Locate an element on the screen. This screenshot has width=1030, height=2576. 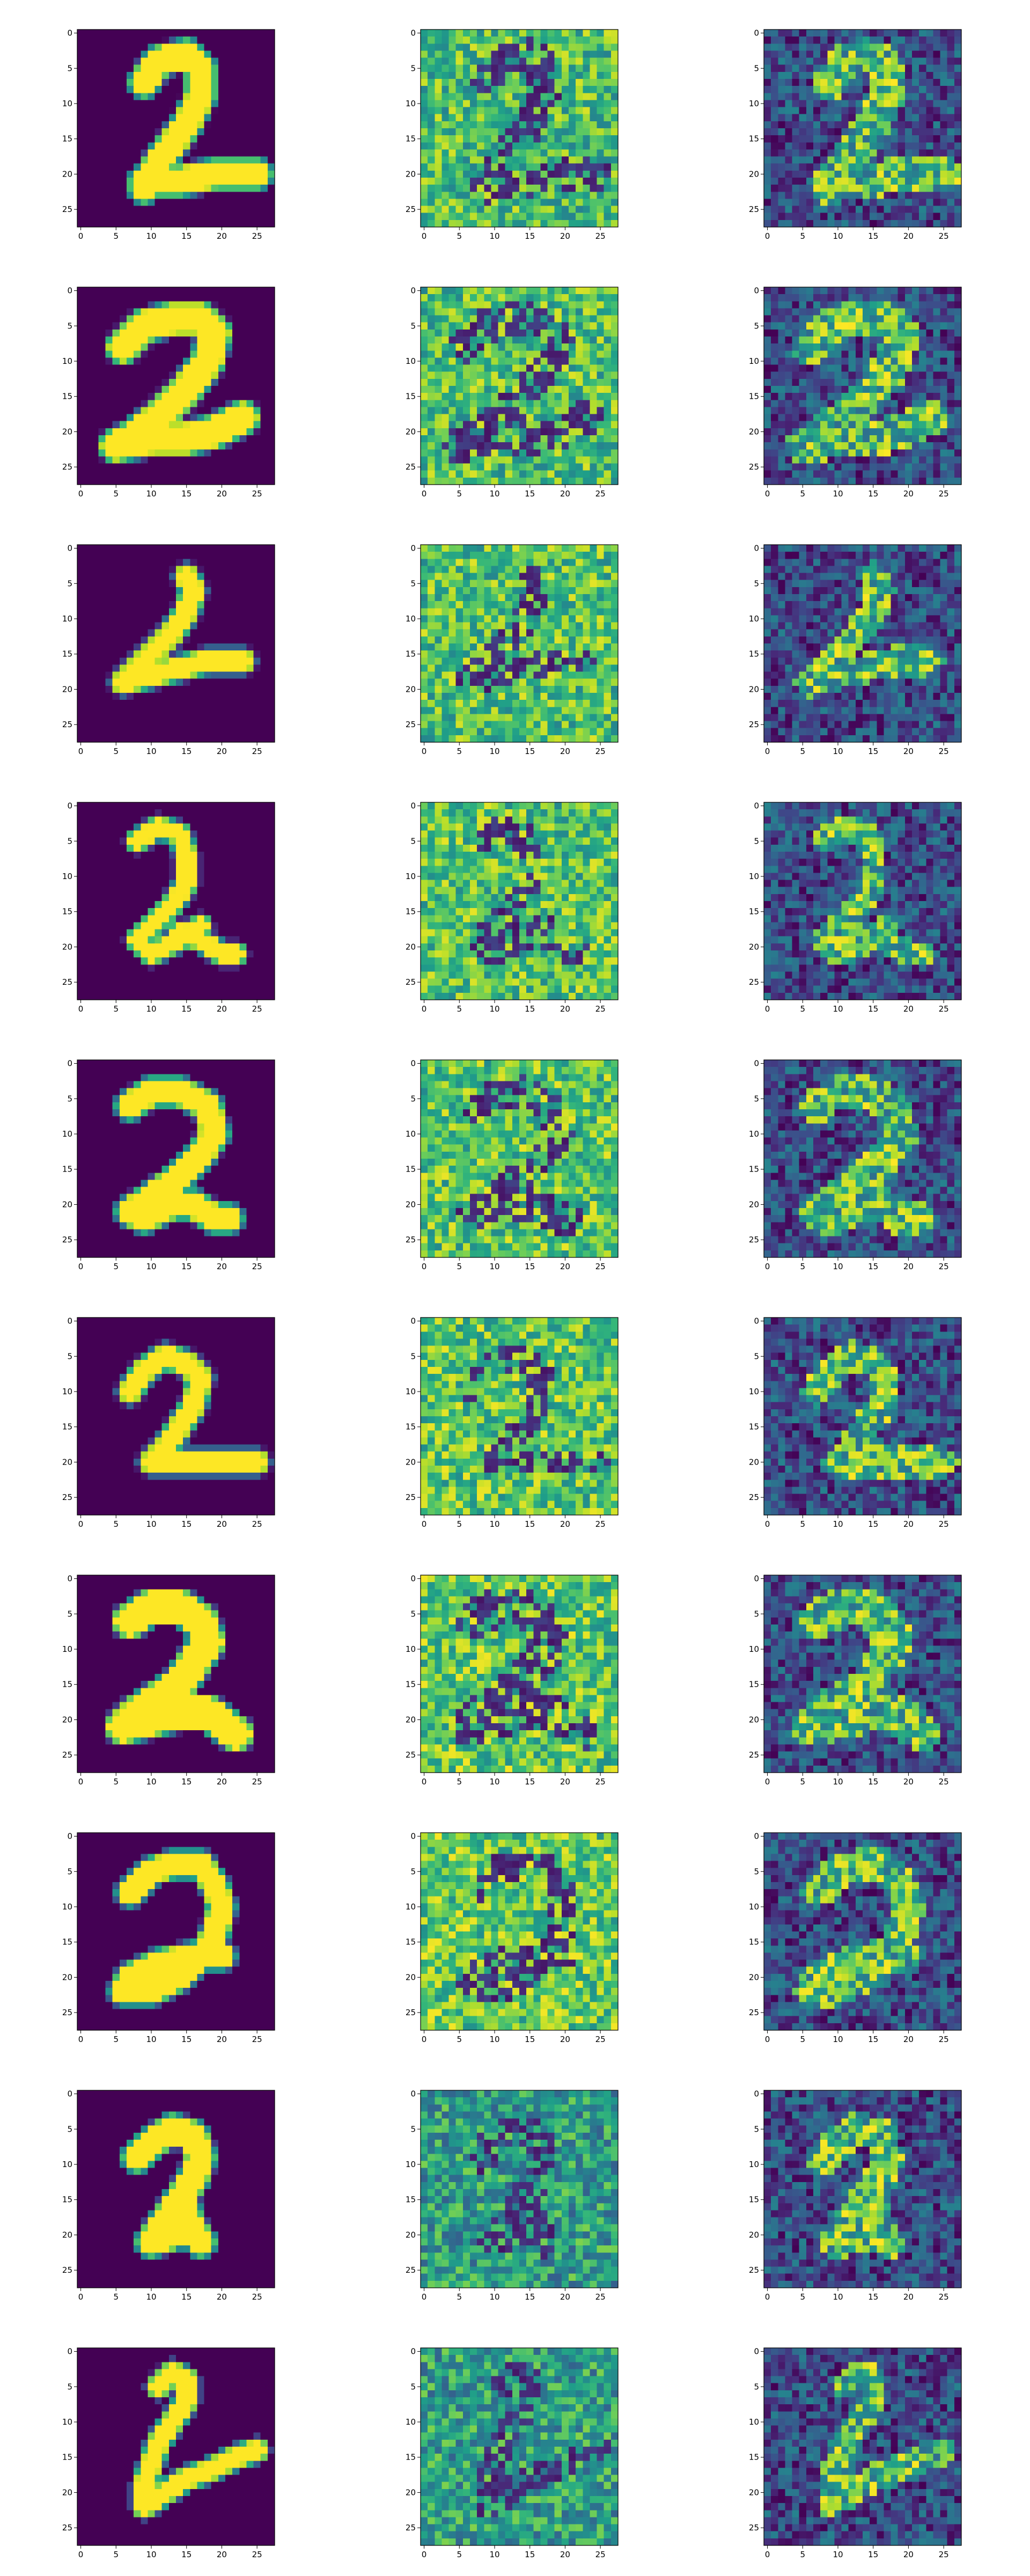
panel-perturbed-row-4: 0 5 10 15 20 25 0 5 10 15 20 25 is located at coordinates (856, 907).